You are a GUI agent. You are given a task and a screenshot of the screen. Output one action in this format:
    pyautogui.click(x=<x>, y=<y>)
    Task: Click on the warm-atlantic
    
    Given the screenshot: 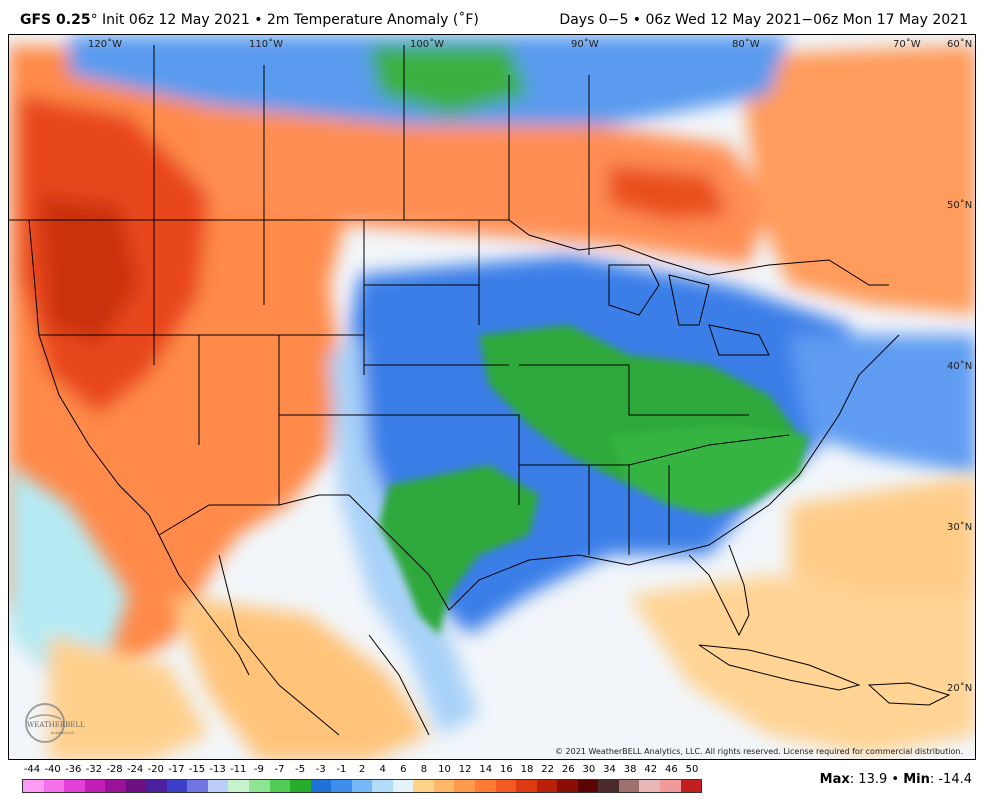 What is the action you would take?
    pyautogui.click(x=882, y=535)
    